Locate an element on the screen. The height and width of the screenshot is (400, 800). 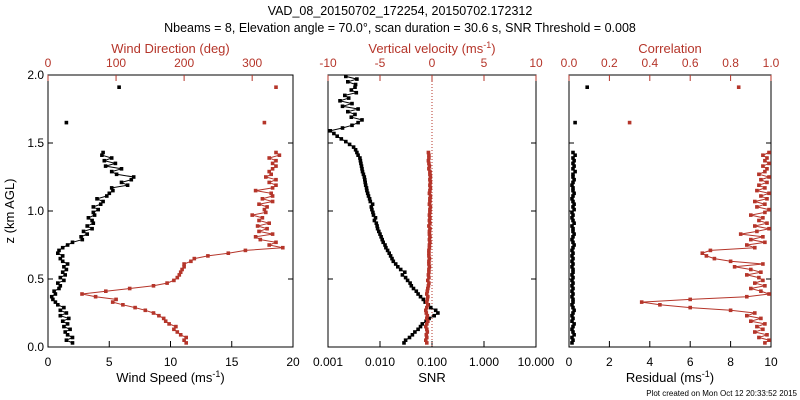
x-bottom-tick-label: 8 is located at coordinates (730, 362).